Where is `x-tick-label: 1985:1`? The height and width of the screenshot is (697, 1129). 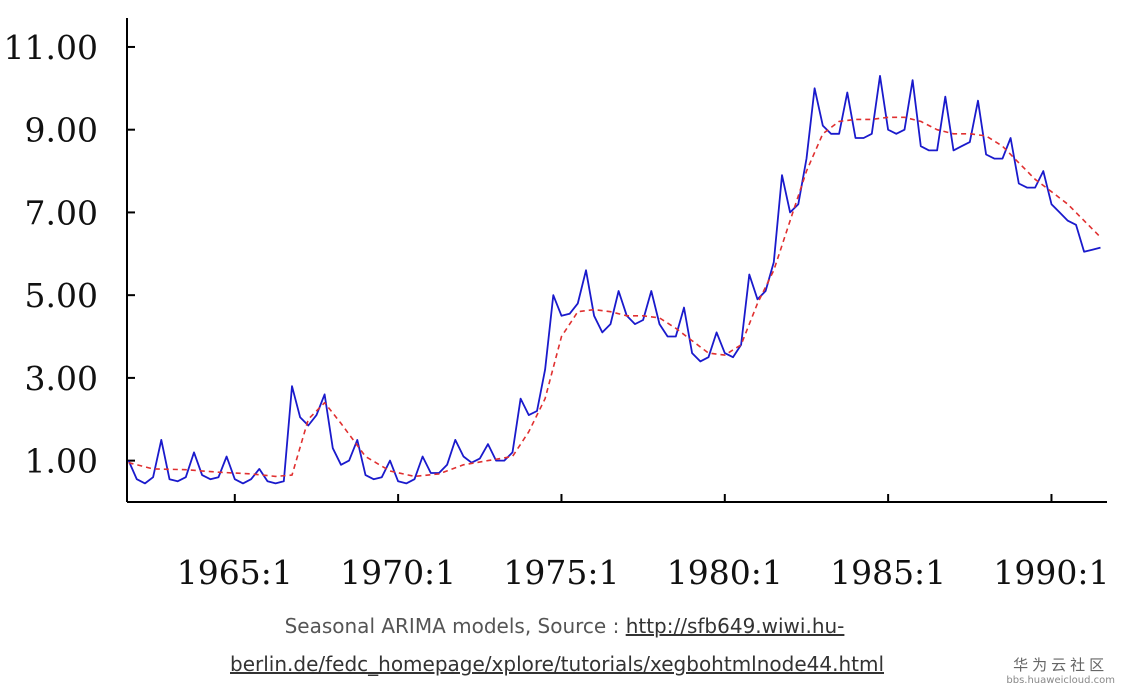
x-tick-label: 1985:1 is located at coordinates (888, 572).